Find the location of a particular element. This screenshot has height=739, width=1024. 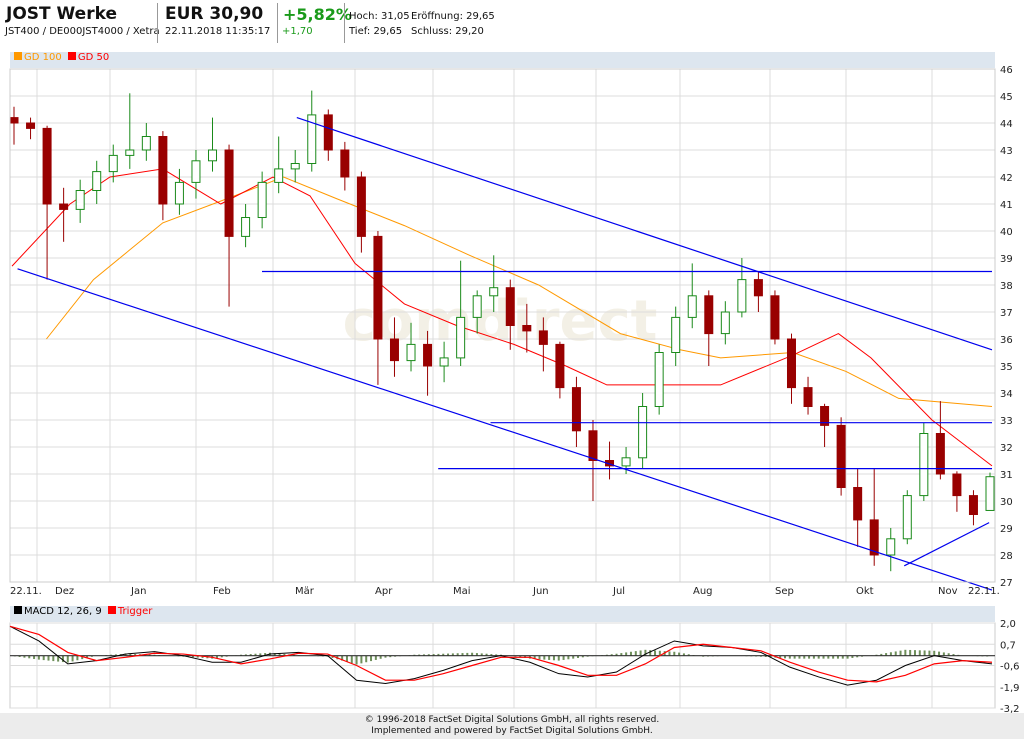

y-tick-label: 30 is located at coordinates (1006, 502).